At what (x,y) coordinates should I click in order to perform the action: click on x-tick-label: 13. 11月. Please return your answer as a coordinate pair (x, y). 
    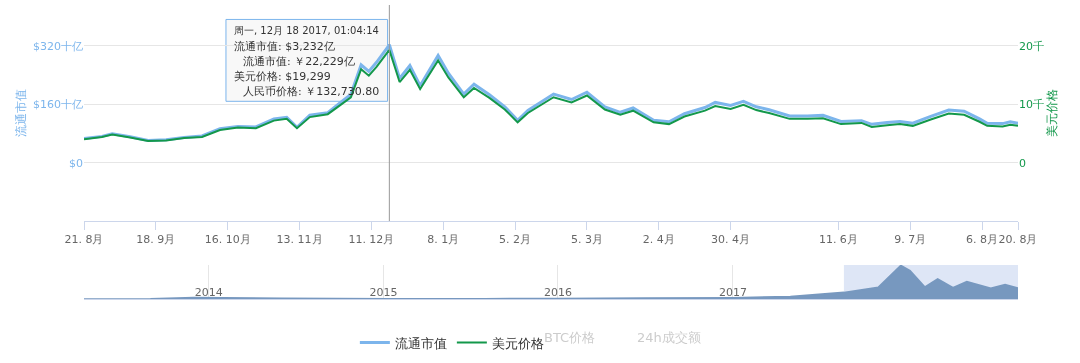
    Looking at the image, I should click on (299, 240).